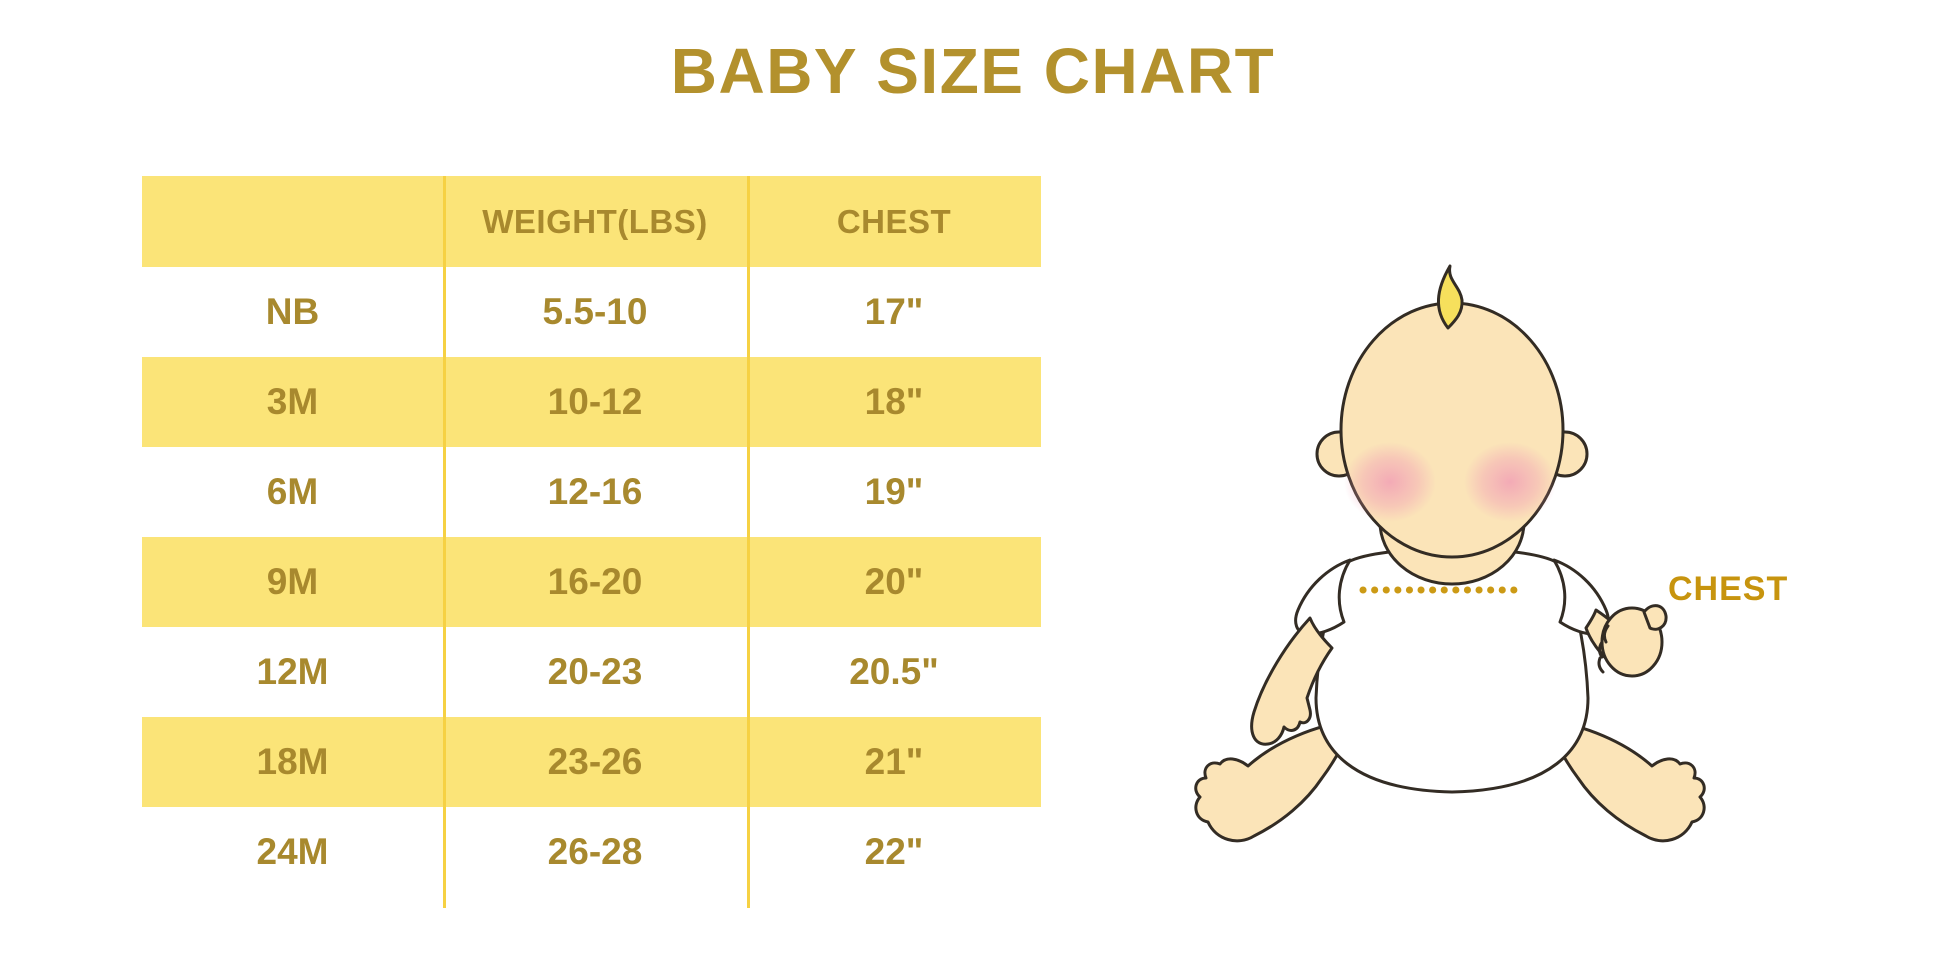 The image size is (1946, 973). I want to click on table-row: 9M 16-20 20", so click(591, 582).